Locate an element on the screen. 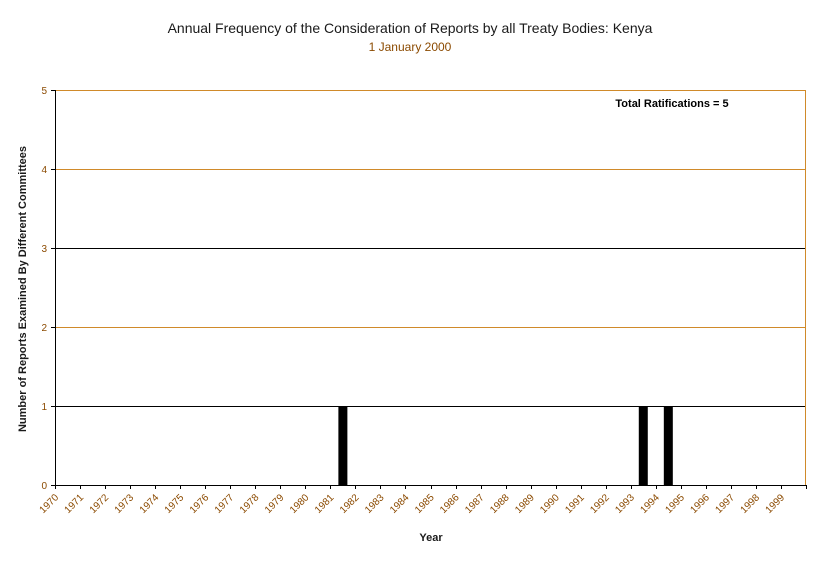 The image size is (820, 562). x-tick-label-1997: 1997 is located at coordinates (726, 504).